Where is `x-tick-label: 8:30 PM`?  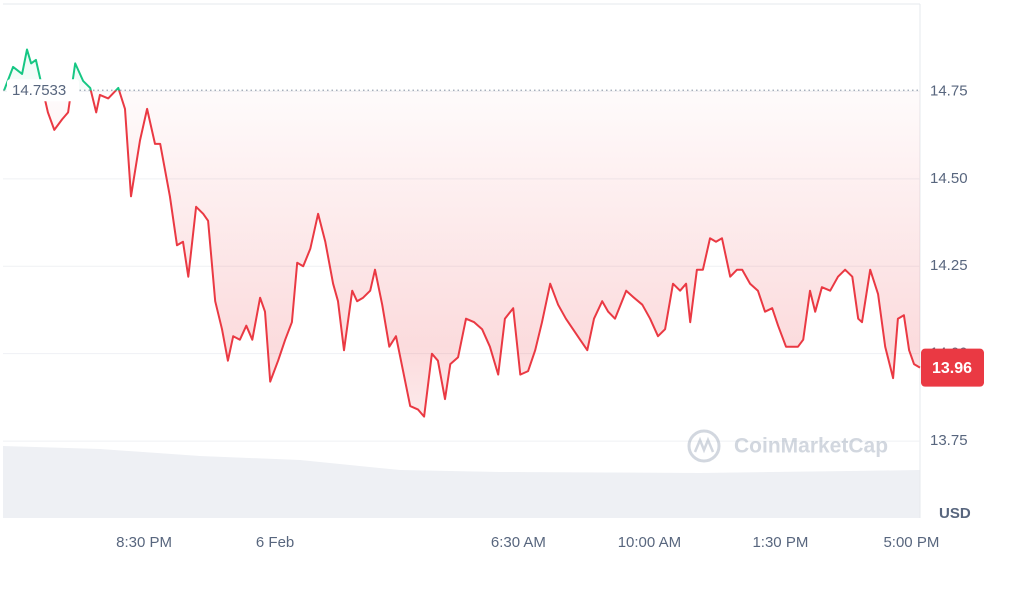 x-tick-label: 8:30 PM is located at coordinates (144, 542).